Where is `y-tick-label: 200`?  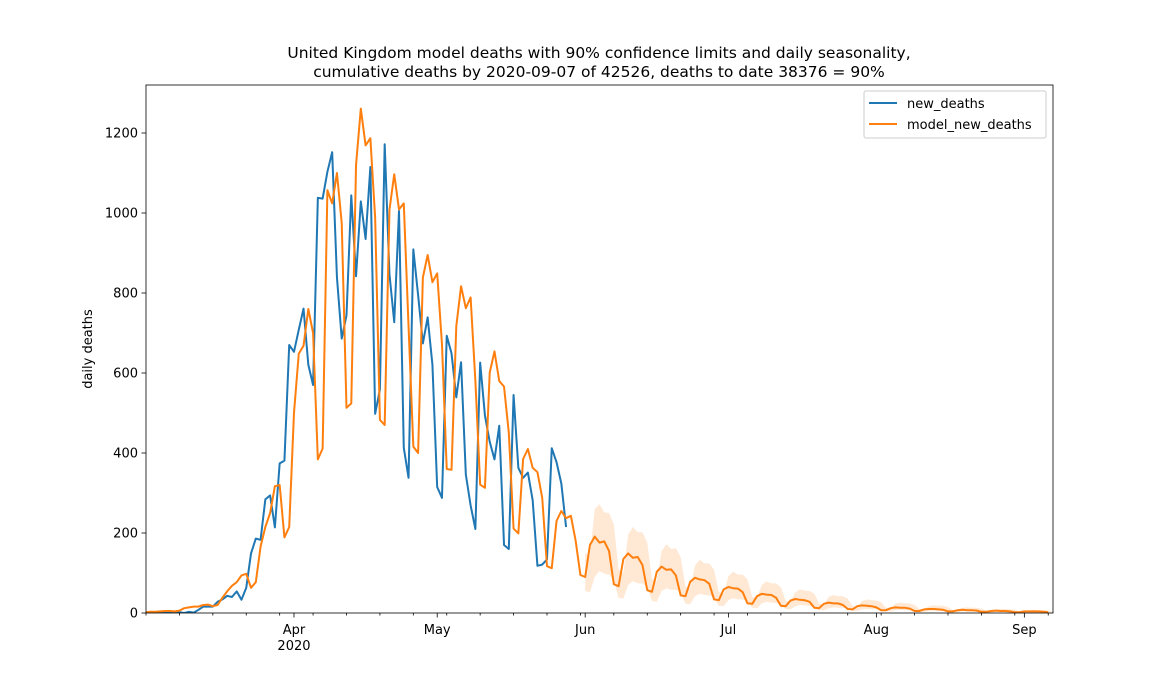 y-tick-label: 200 is located at coordinates (125, 534).